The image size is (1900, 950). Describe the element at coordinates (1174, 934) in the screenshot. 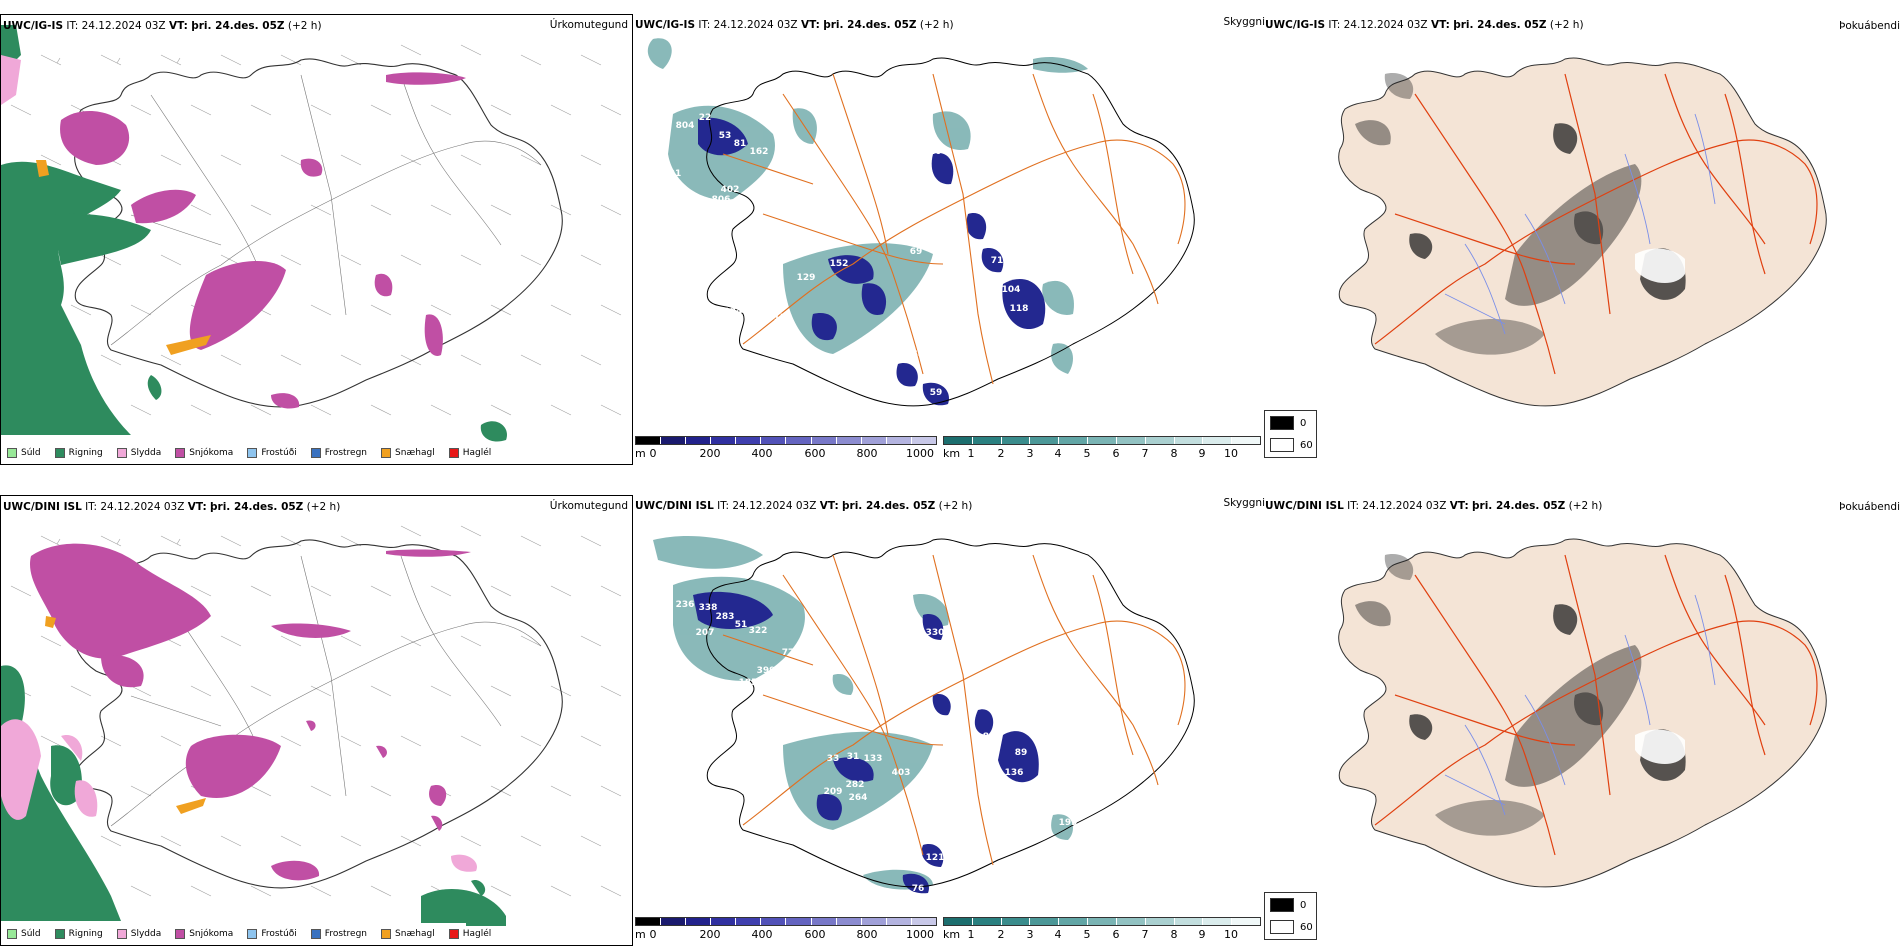

I see `colorbar-tick: 8` at that location.